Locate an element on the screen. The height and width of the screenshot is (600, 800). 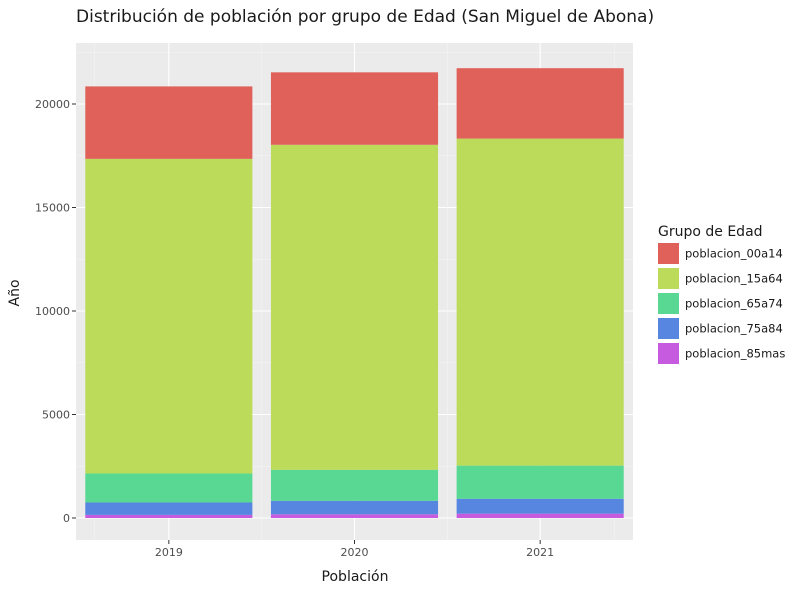
bar-segment-poblacion_75a84-2021 is located at coordinates (540, 506).